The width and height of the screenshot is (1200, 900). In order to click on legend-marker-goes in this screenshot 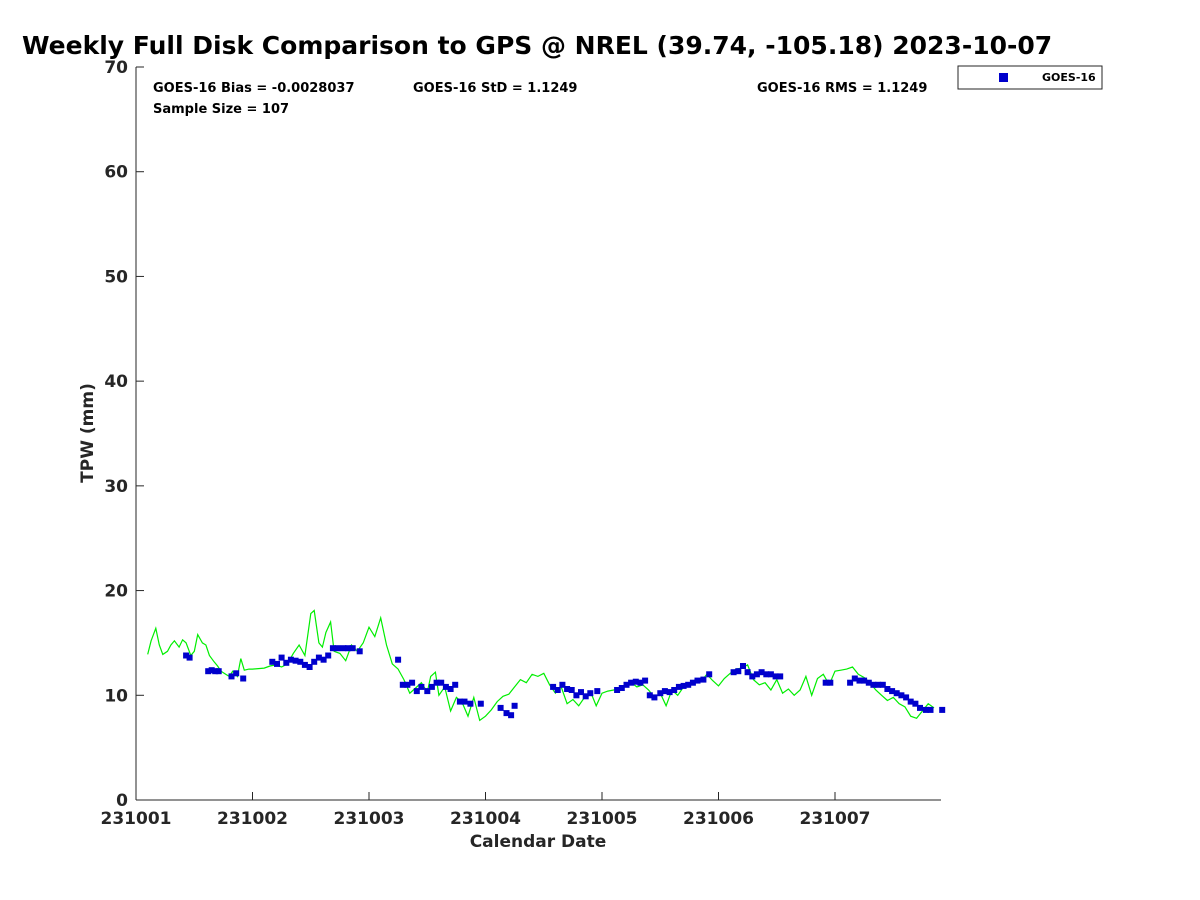, I will do `click(1003, 77)`.